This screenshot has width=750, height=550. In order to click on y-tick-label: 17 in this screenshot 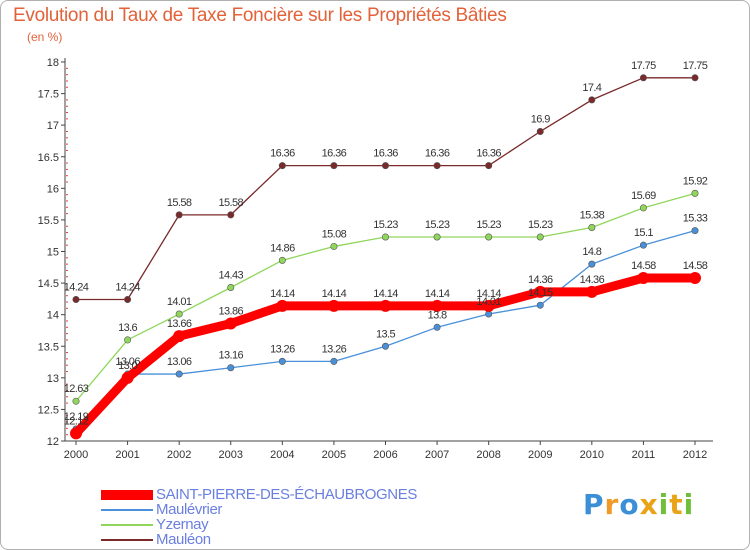, I will do `click(53, 126)`.